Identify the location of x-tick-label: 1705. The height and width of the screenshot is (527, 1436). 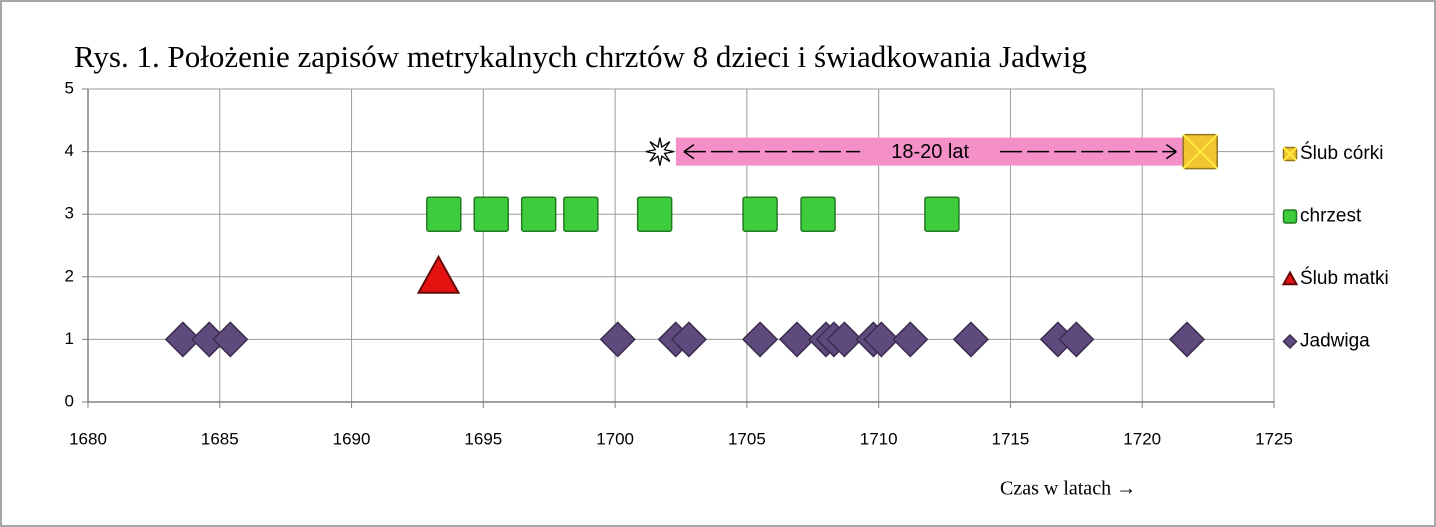
(747, 438).